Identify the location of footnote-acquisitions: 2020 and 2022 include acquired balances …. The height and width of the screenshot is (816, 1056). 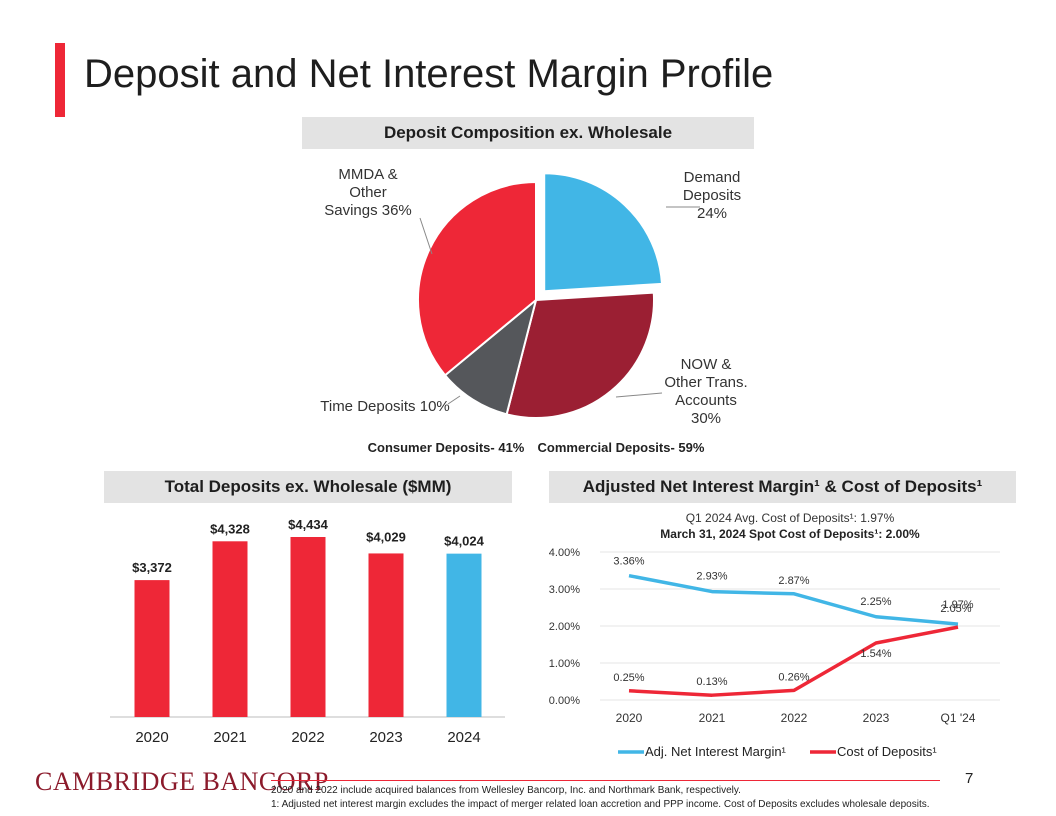
(506, 790).